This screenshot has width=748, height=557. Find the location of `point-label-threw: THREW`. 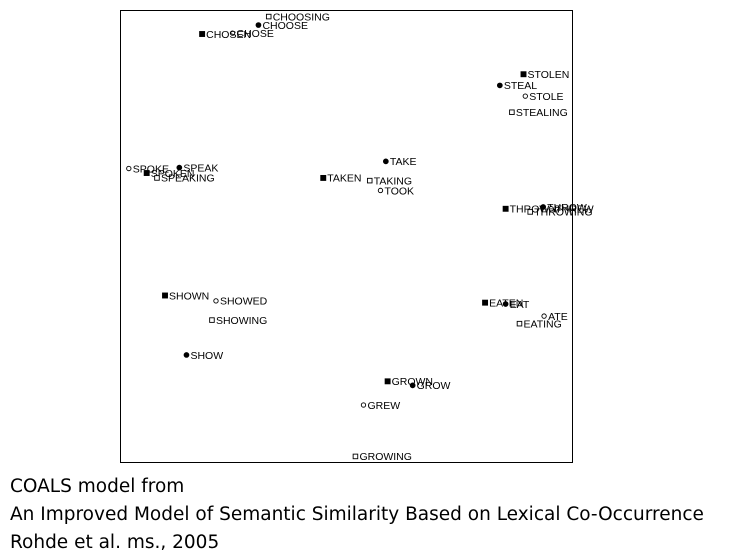

point-label-threw: THREW is located at coordinates (574, 210).